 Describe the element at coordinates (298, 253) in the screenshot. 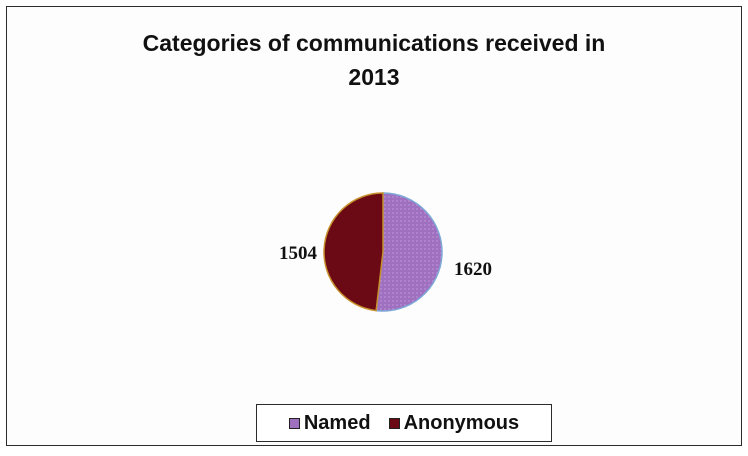

I see `data-label-anonymous: 1504` at that location.